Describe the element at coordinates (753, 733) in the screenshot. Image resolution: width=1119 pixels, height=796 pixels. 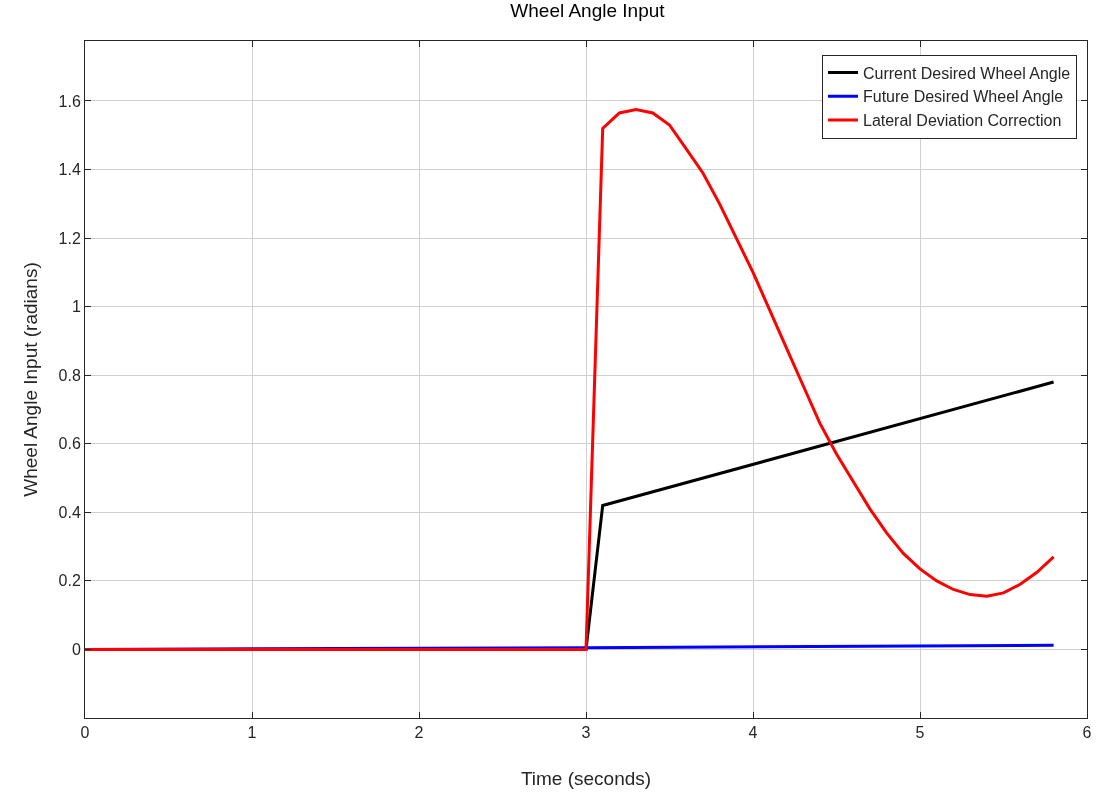
I see `x-tick-label: 4` at that location.